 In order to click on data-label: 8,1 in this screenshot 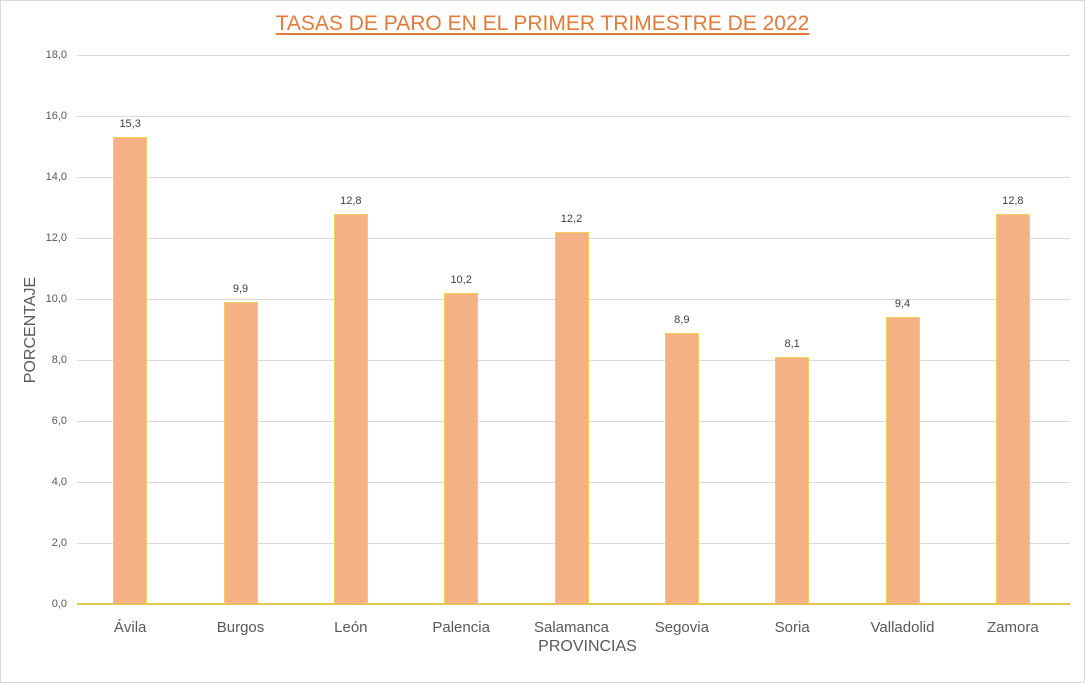, I will do `click(792, 343)`.